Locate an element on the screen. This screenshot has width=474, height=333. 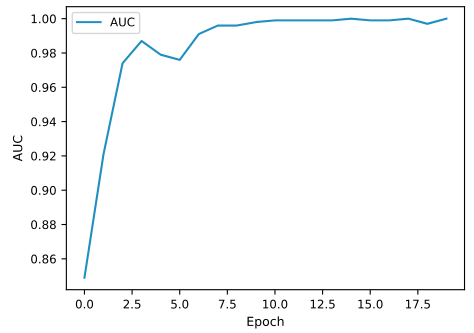
x-tick-label: 5.0 is located at coordinates (179, 304).